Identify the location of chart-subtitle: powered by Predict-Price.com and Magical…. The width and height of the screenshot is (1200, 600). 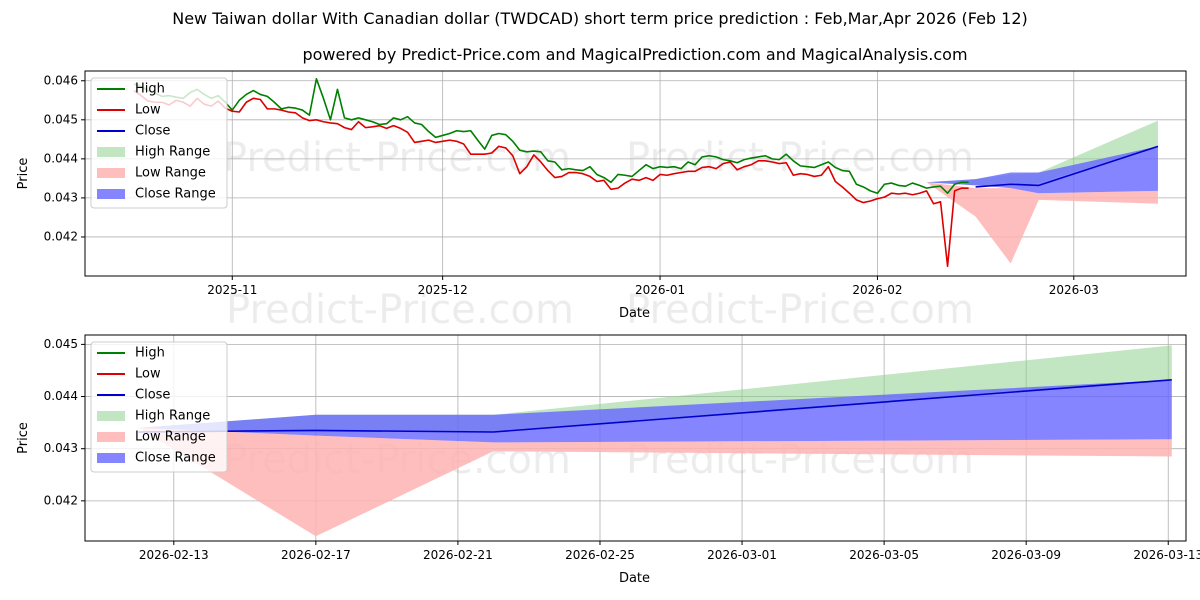
(635, 54).